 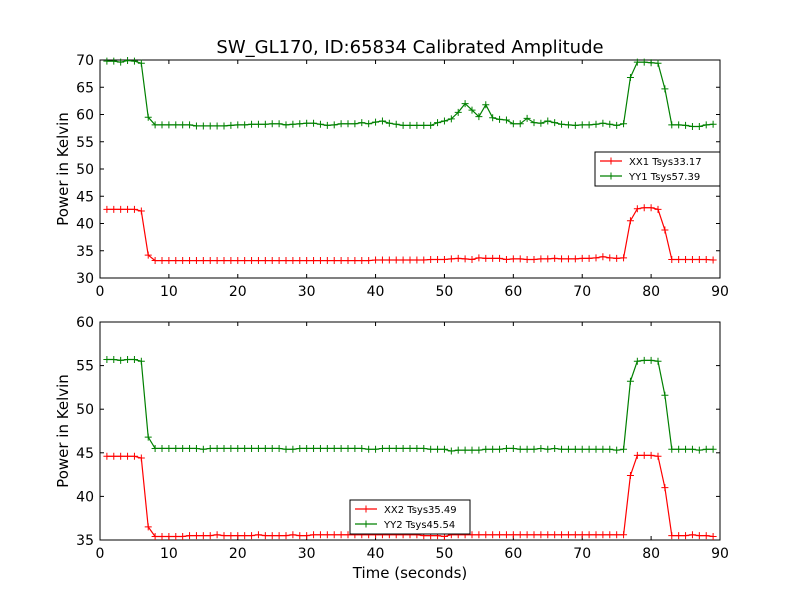 What do you see at coordinates (657, 169) in the screenshot?
I see `legend: XX1 Tsys33.17 YY1 Tsys57.39` at bounding box center [657, 169].